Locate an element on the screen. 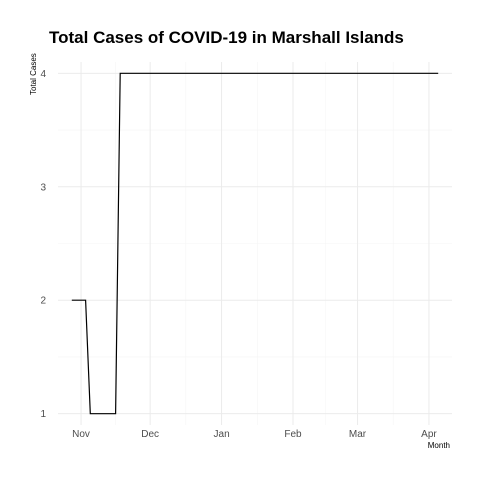 This screenshot has height=480, width=480. y-tick-label: 2 is located at coordinates (43, 301).